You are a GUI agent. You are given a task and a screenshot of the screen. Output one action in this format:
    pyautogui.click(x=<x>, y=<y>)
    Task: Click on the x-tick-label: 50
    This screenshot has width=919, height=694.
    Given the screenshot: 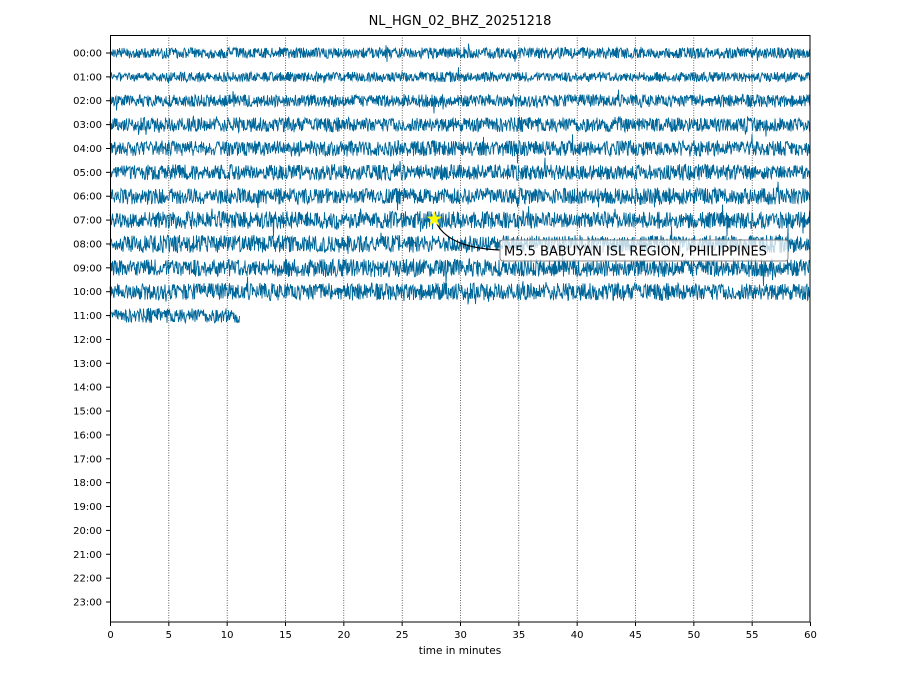 What is the action you would take?
    pyautogui.click(x=693, y=635)
    